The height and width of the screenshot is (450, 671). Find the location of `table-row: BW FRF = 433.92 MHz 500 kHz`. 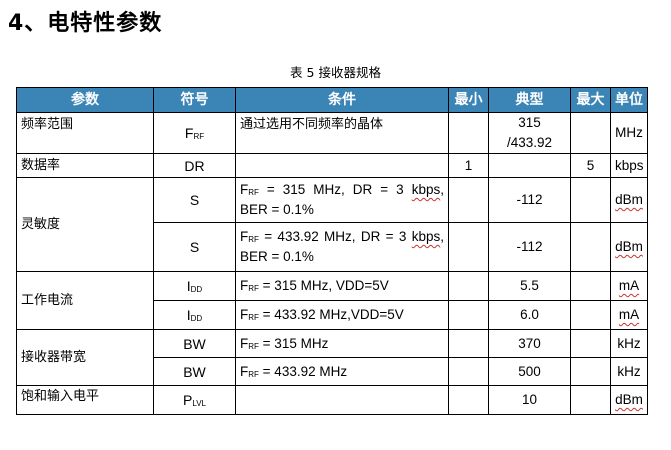

table-row: BW FRF = 433.92 MHz 500 kHz is located at coordinates (332, 371).